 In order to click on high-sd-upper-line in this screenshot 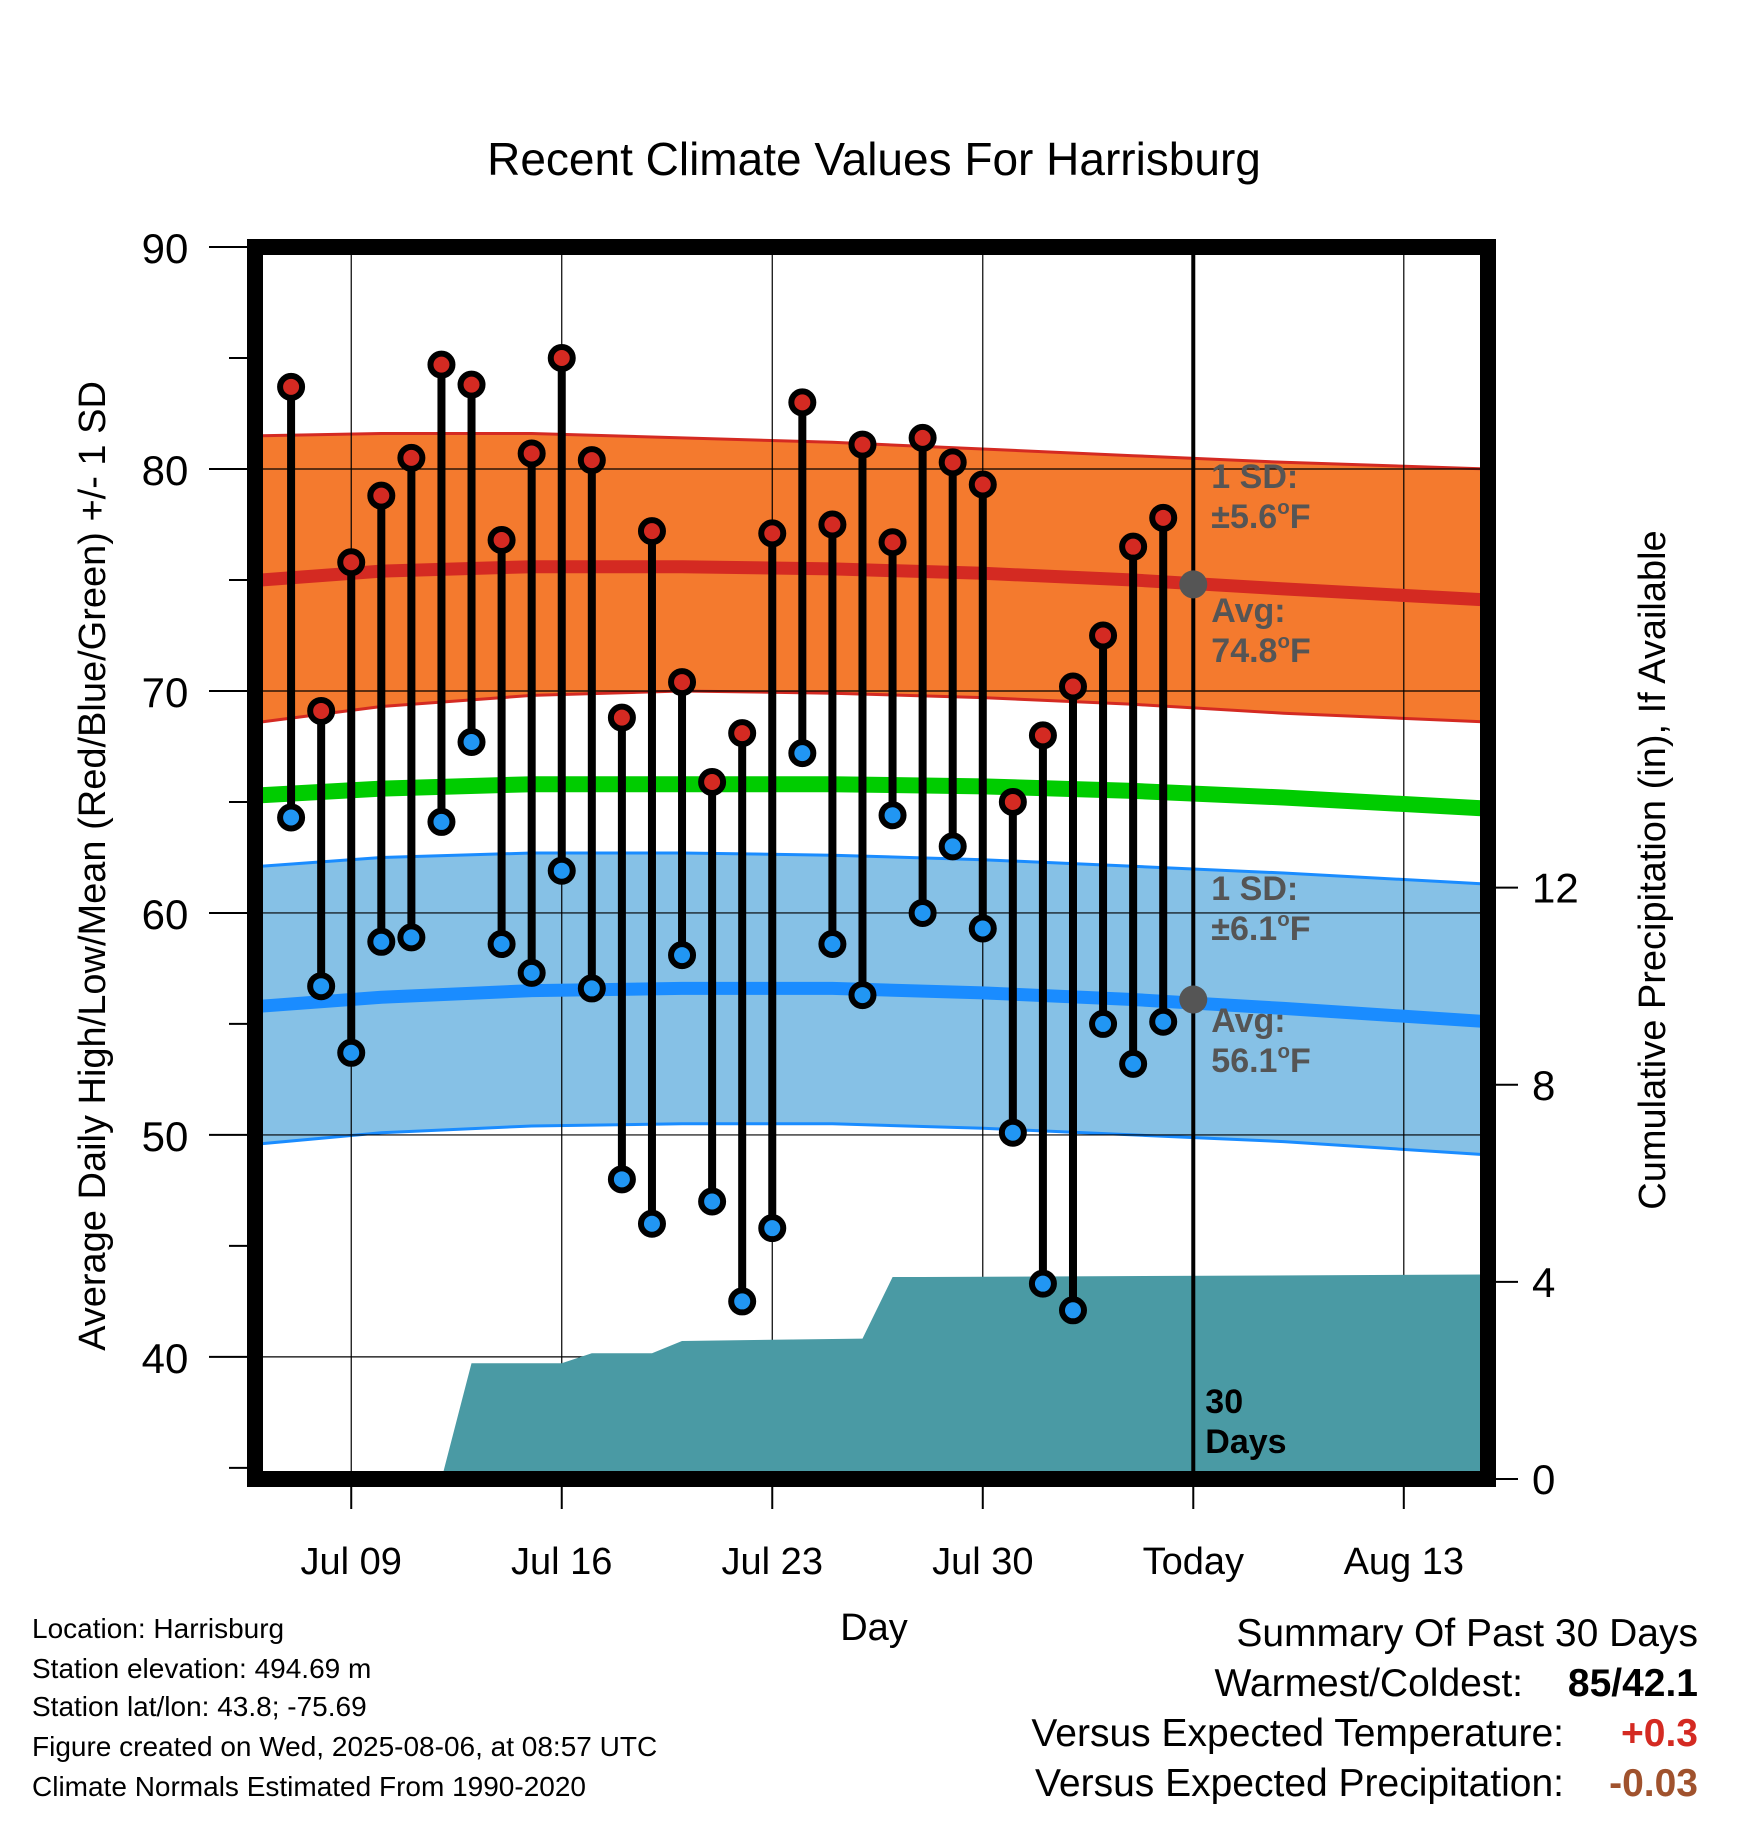, I will do `click(874, 451)`.